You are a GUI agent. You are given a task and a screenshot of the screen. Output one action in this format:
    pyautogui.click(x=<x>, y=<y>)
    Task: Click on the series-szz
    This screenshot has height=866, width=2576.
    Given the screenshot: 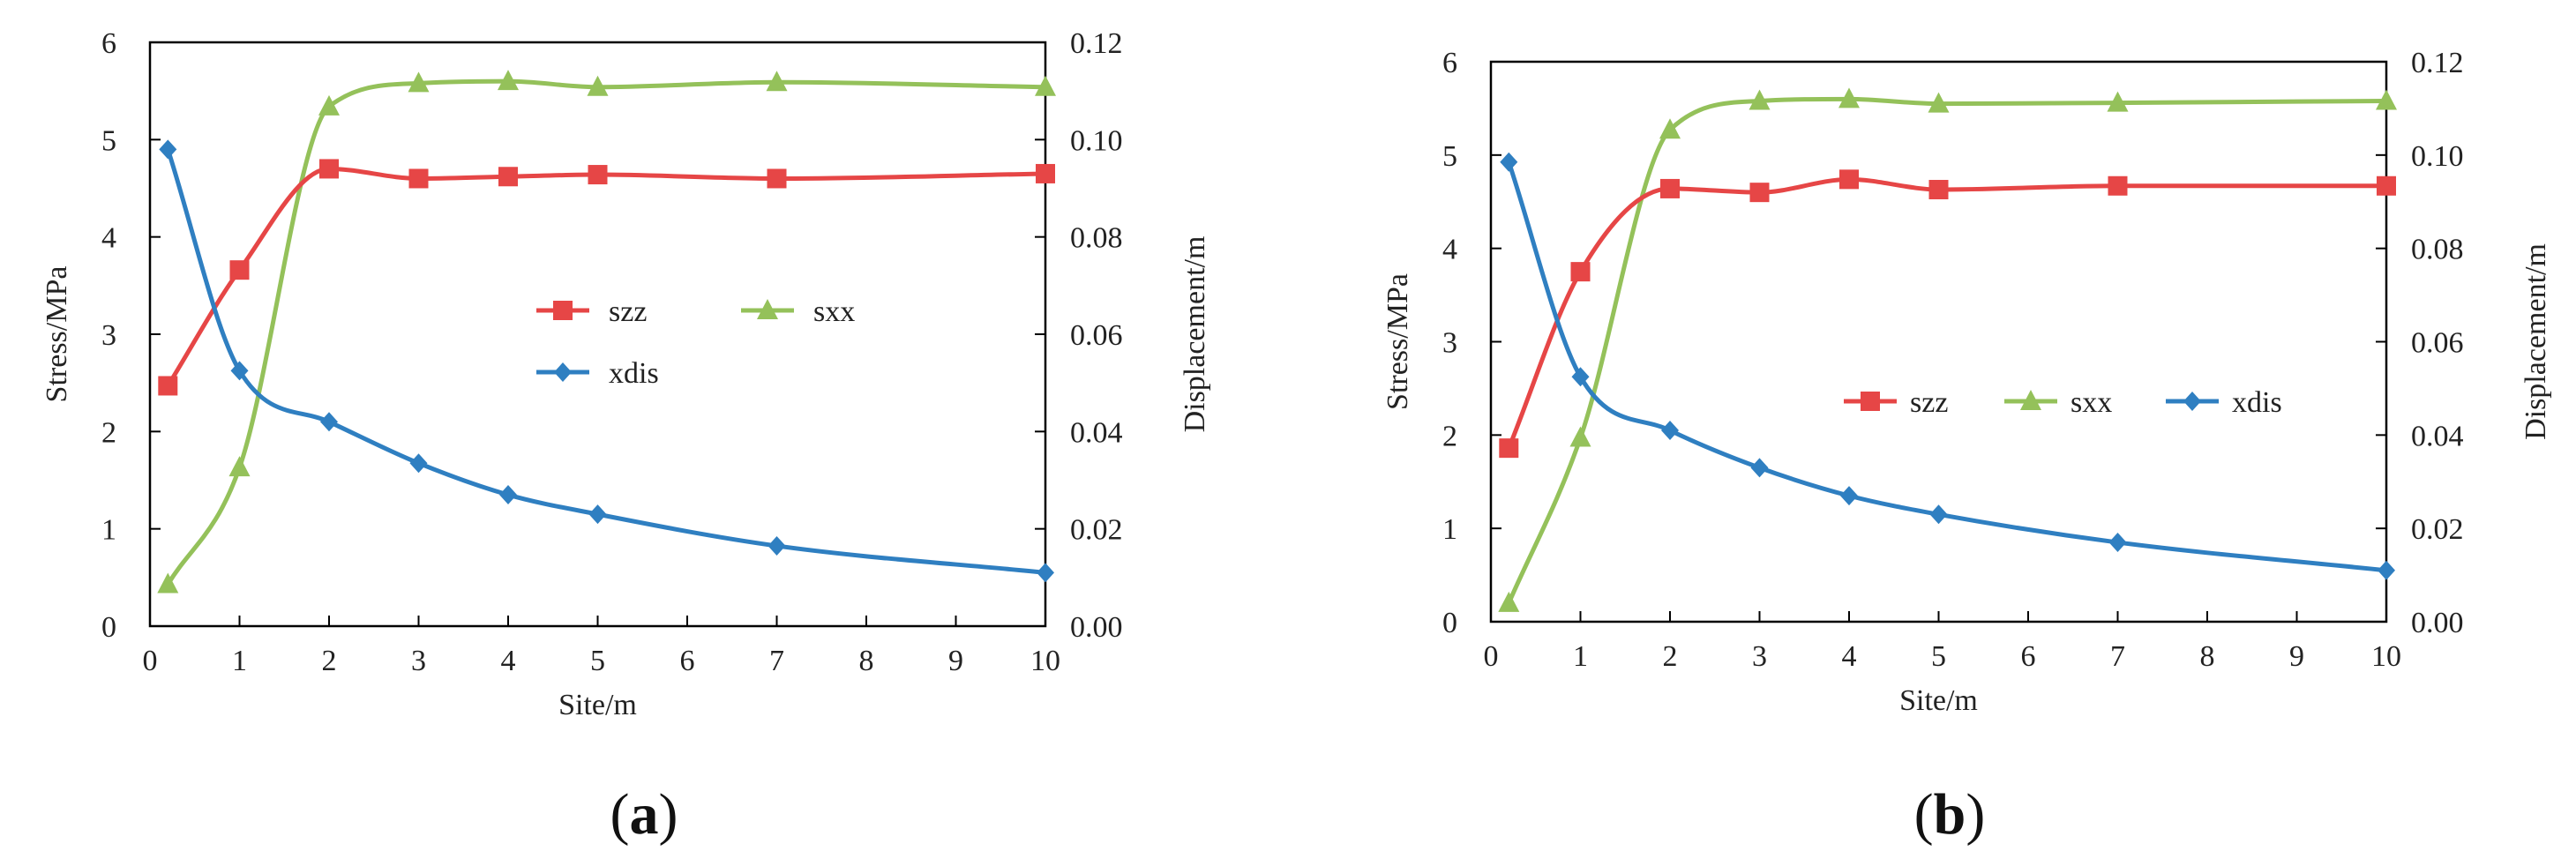 What is the action you would take?
    pyautogui.click(x=1948, y=314)
    